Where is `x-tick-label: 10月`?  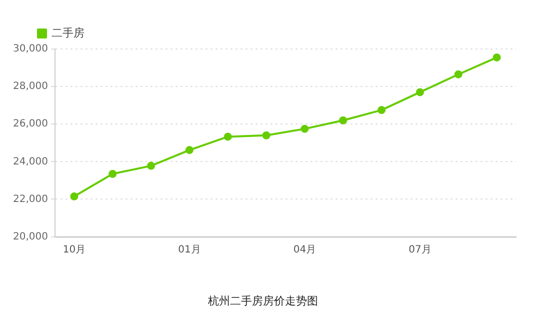 x-tick-label: 10月 is located at coordinates (74, 250).